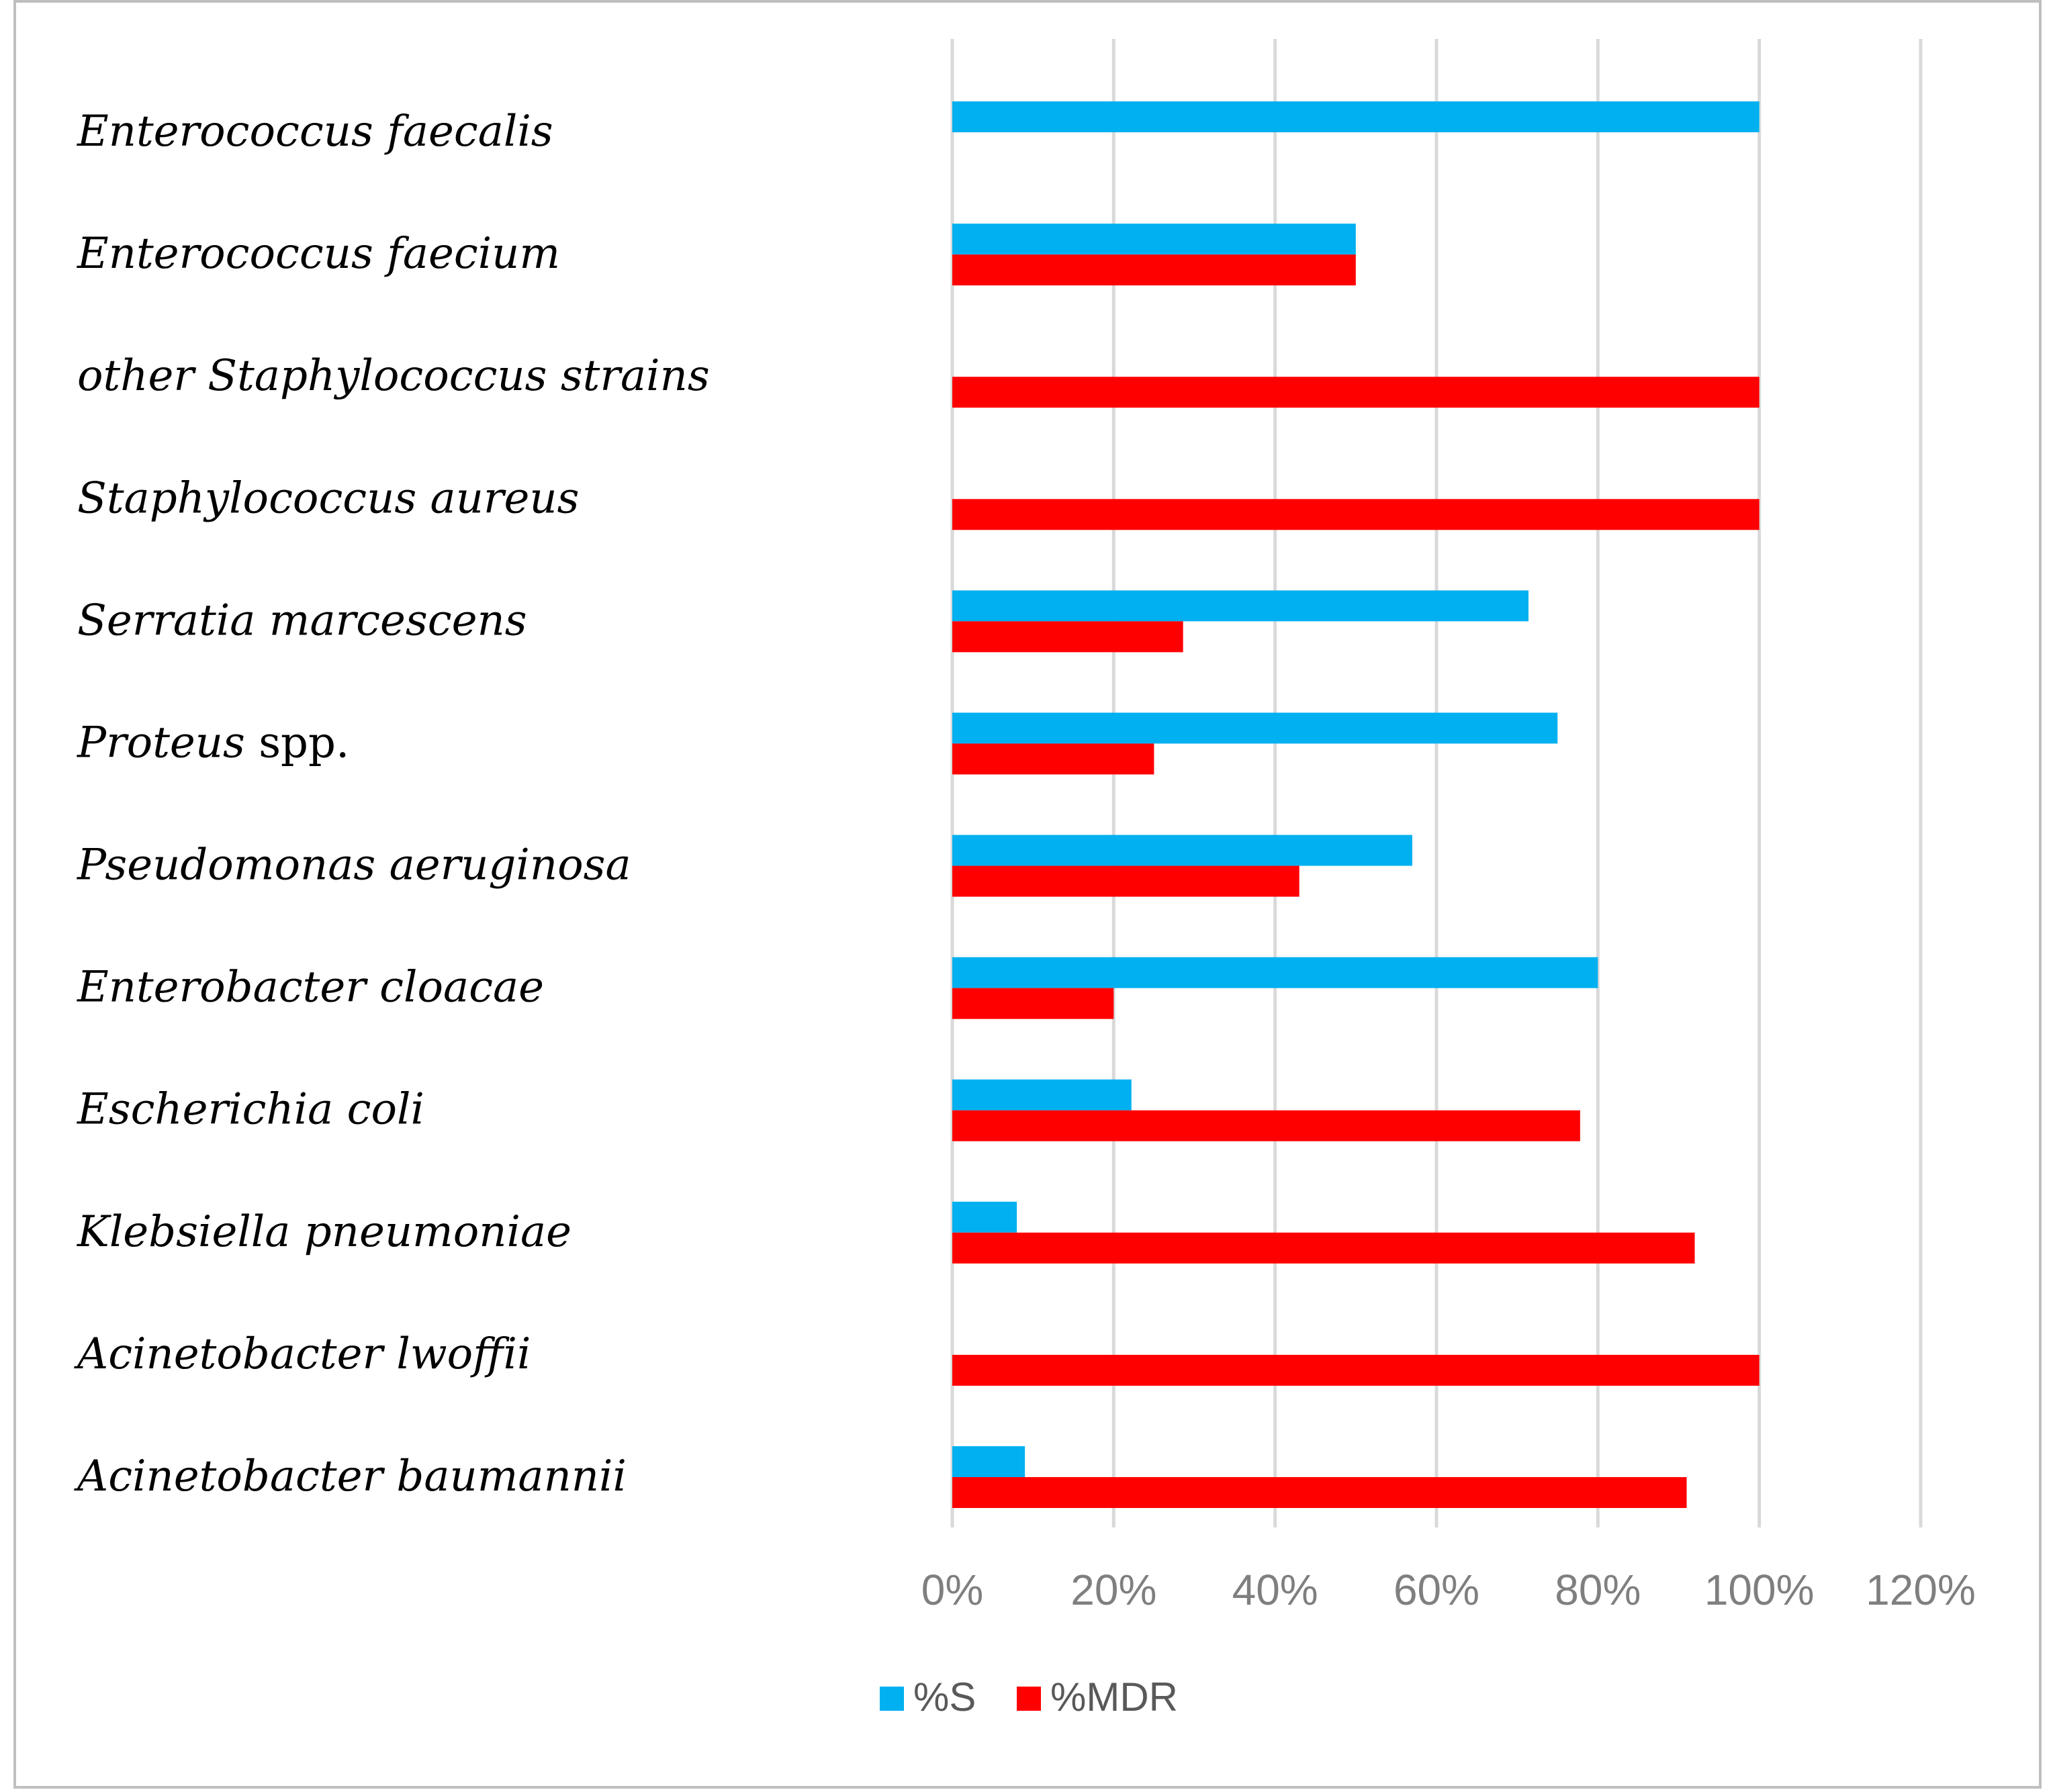 This screenshot has height=1792, width=2055. Describe the element at coordinates (952, 1590) in the screenshot. I see `x-tick-label: 0%` at that location.